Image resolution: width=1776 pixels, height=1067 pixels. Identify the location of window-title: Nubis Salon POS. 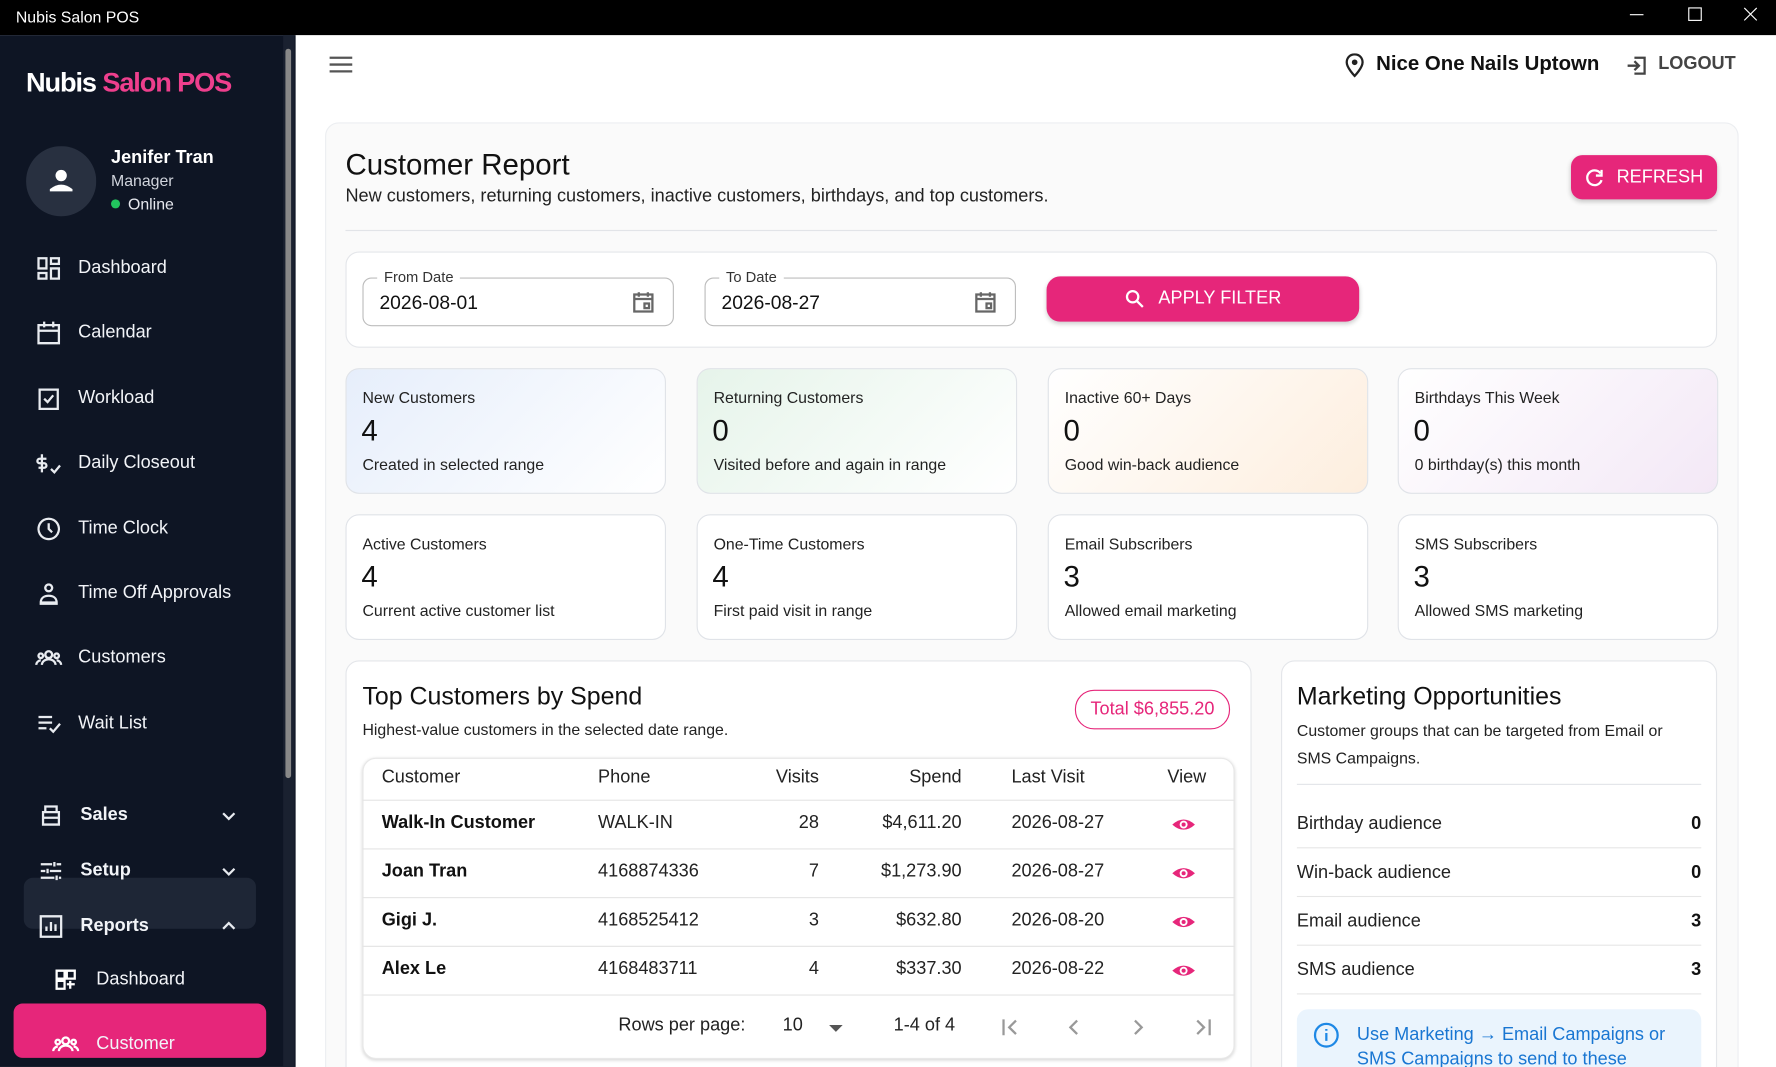
(77, 17).